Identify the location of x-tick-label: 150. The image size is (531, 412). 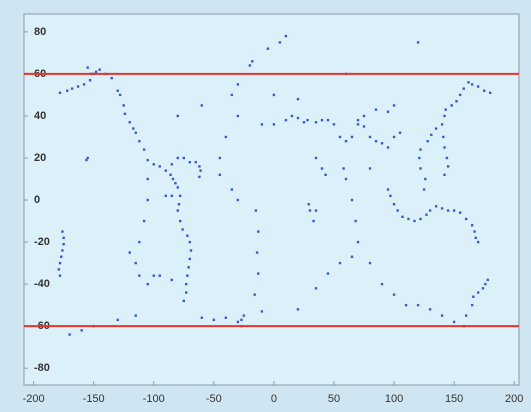
(454, 399).